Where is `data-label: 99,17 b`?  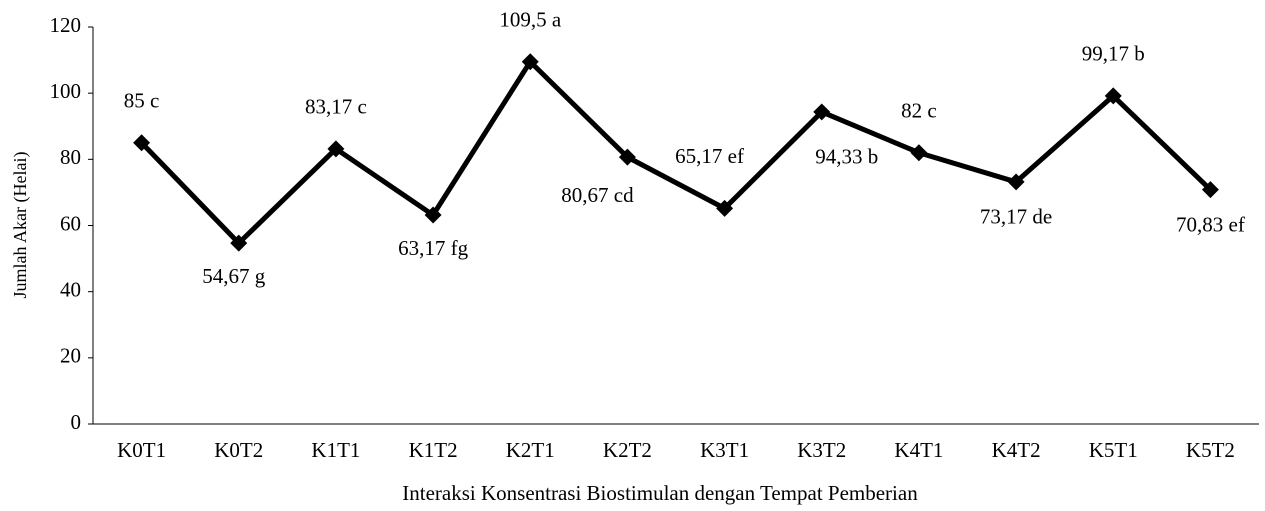 data-label: 99,17 b is located at coordinates (1113, 54).